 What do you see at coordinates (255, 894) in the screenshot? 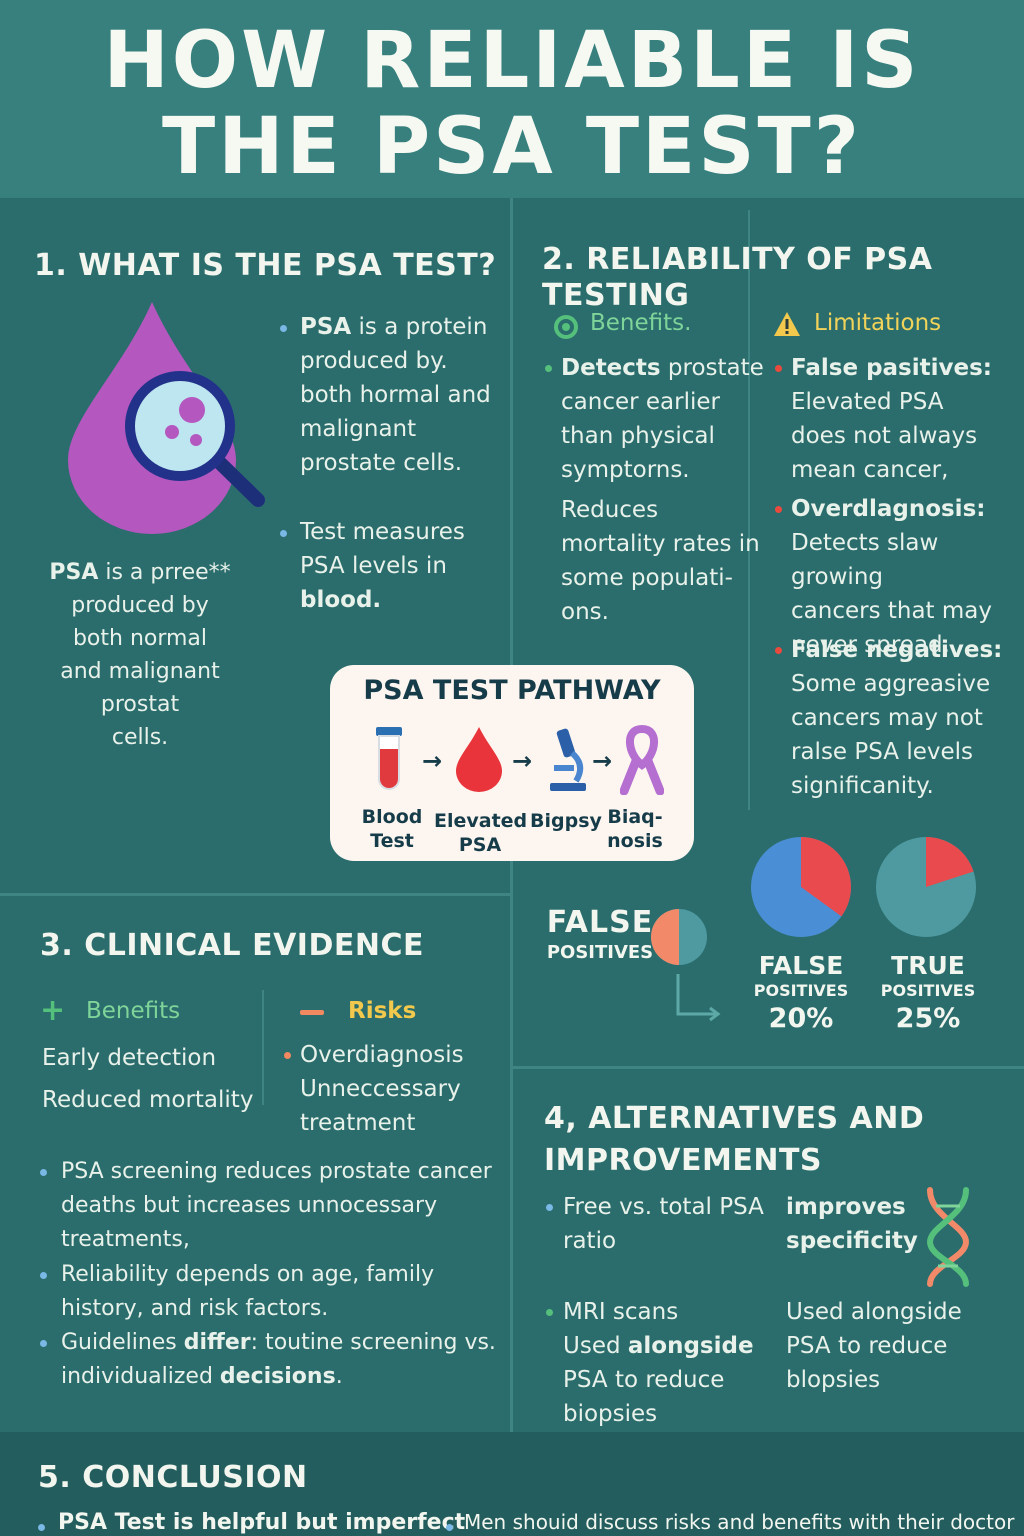
I see `horizontal-divider-left` at bounding box center [255, 894].